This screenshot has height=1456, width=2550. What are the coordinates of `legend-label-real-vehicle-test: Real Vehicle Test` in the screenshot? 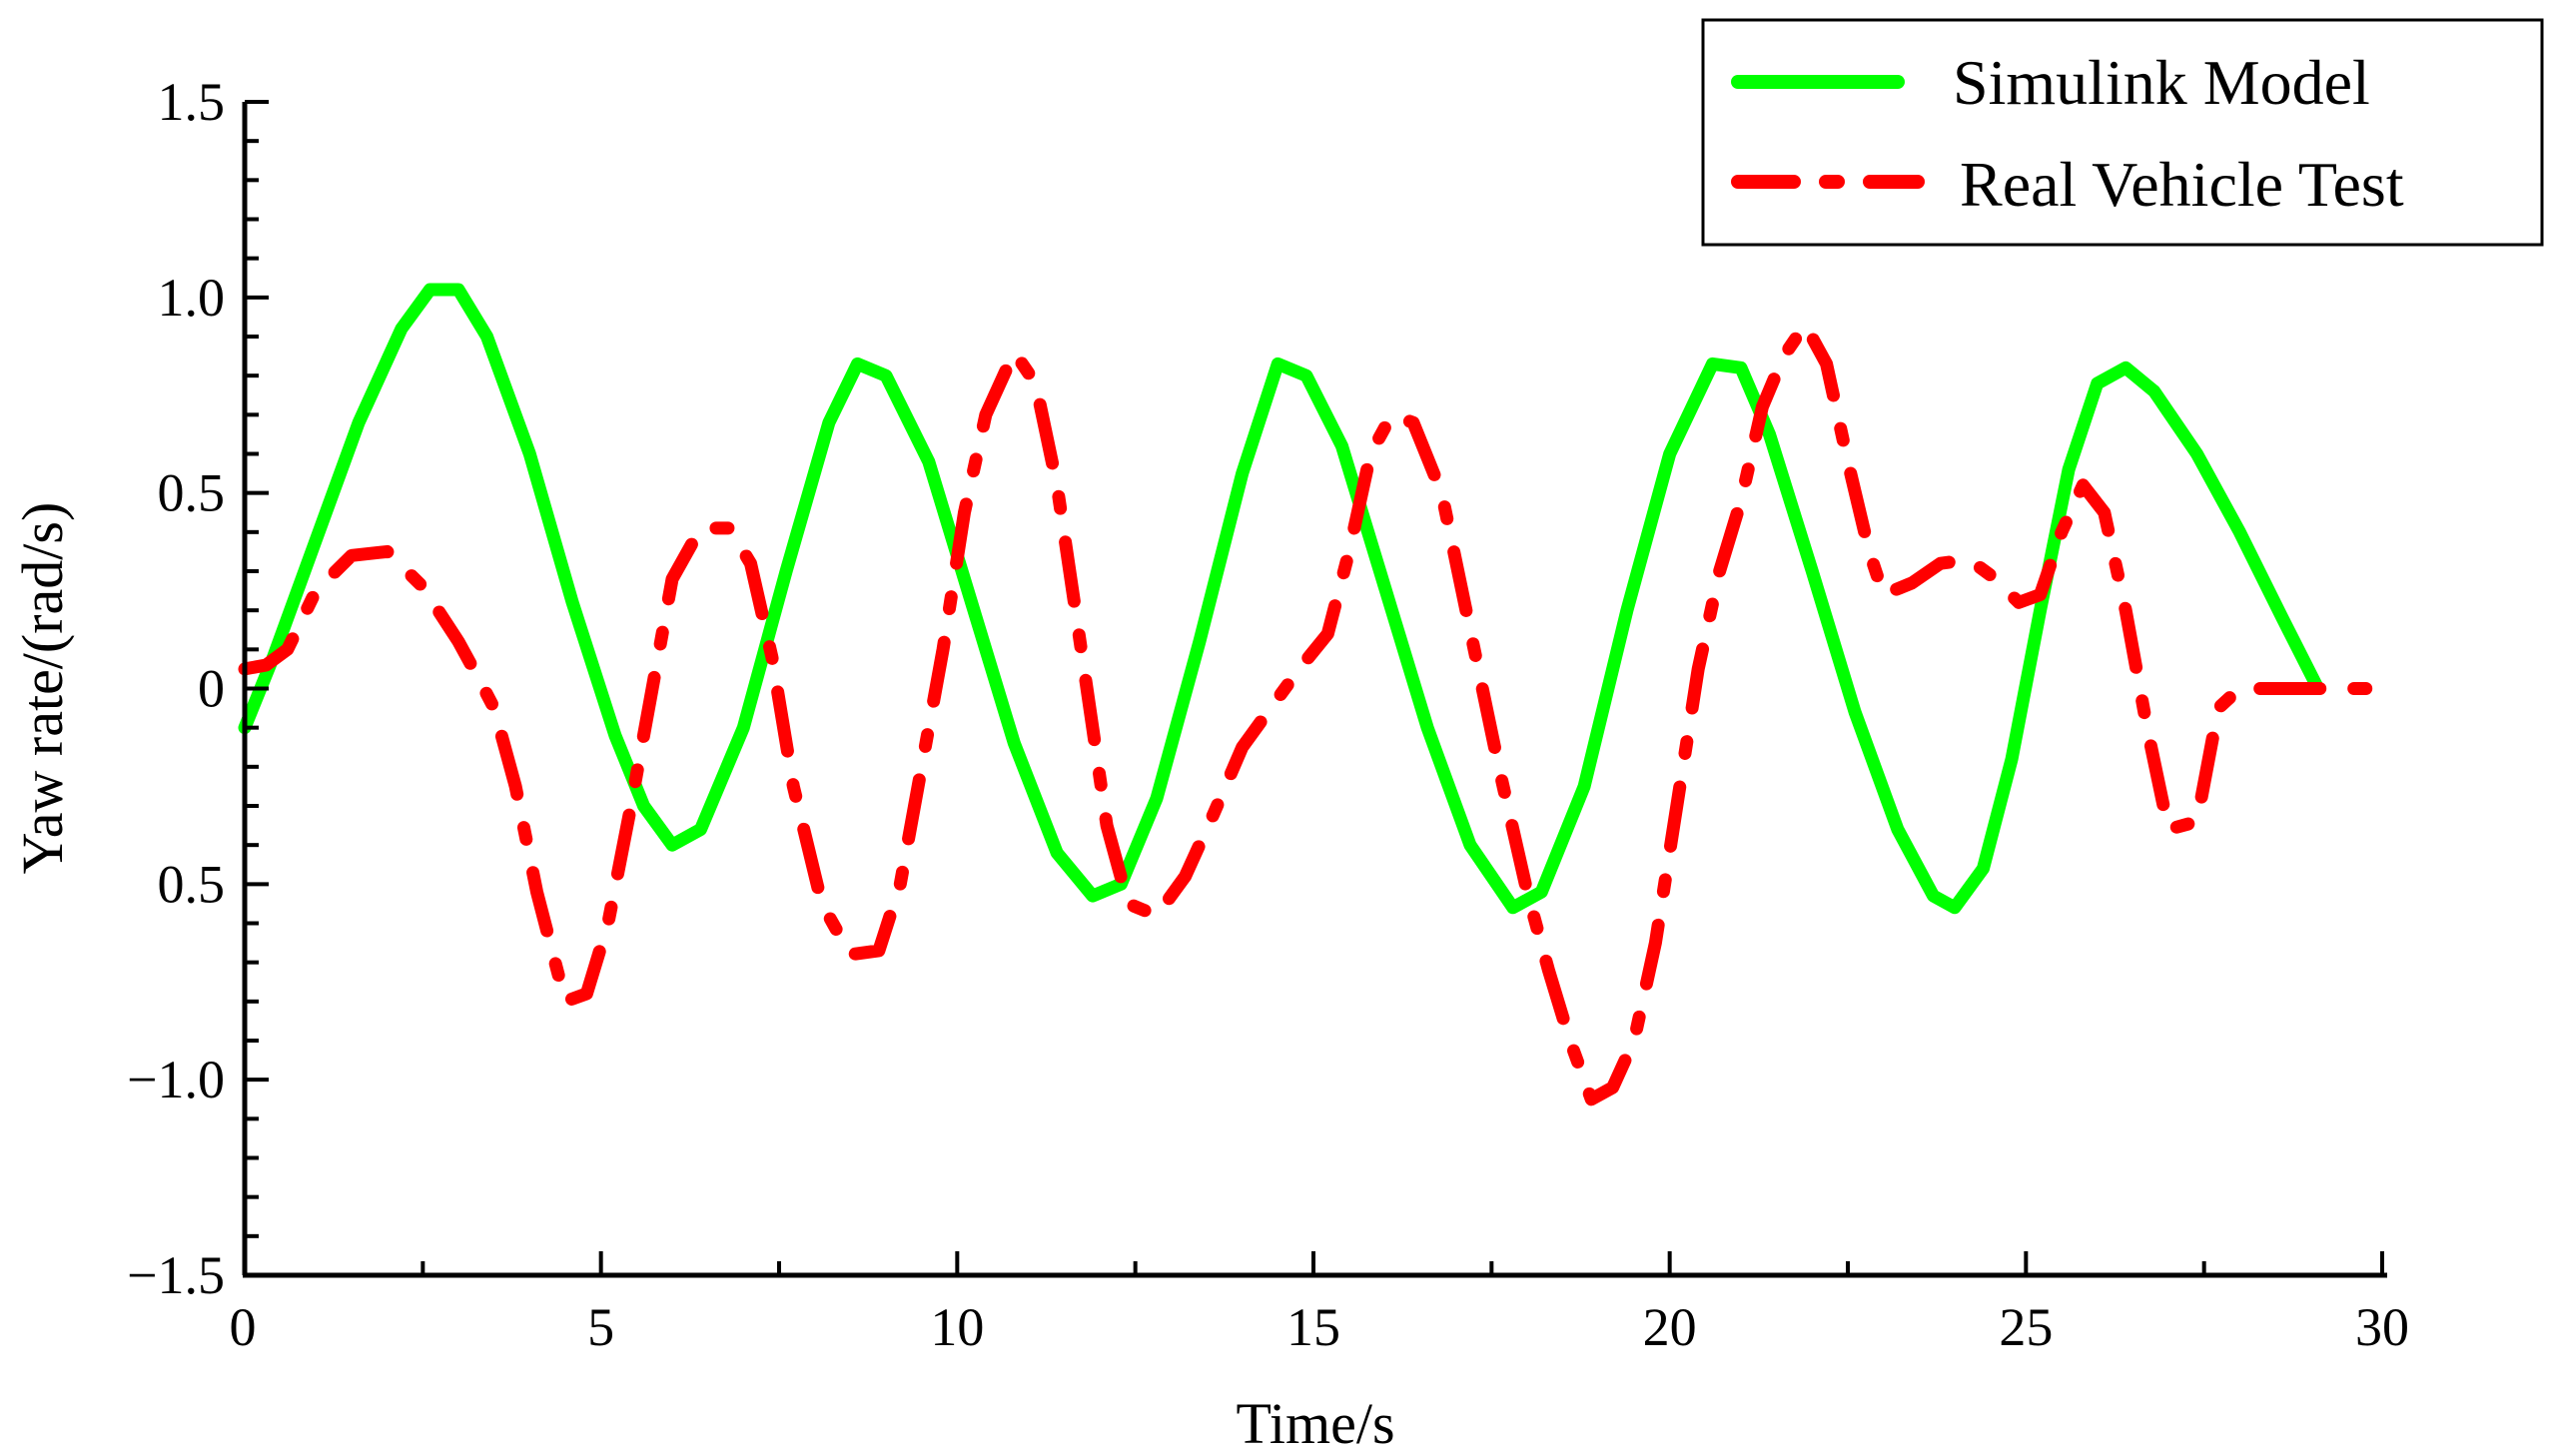 It's located at (2182, 185).